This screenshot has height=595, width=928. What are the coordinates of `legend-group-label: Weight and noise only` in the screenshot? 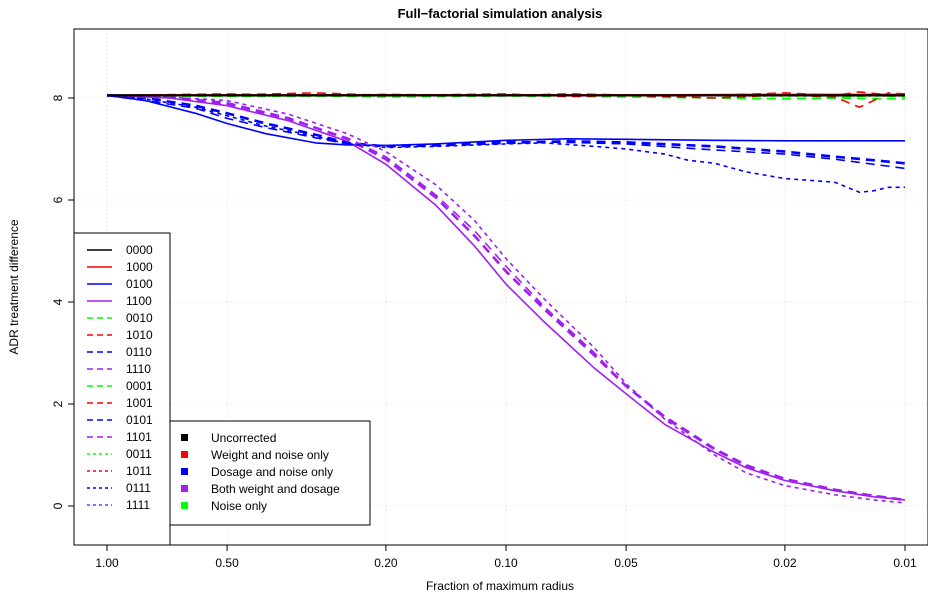 It's located at (270, 455).